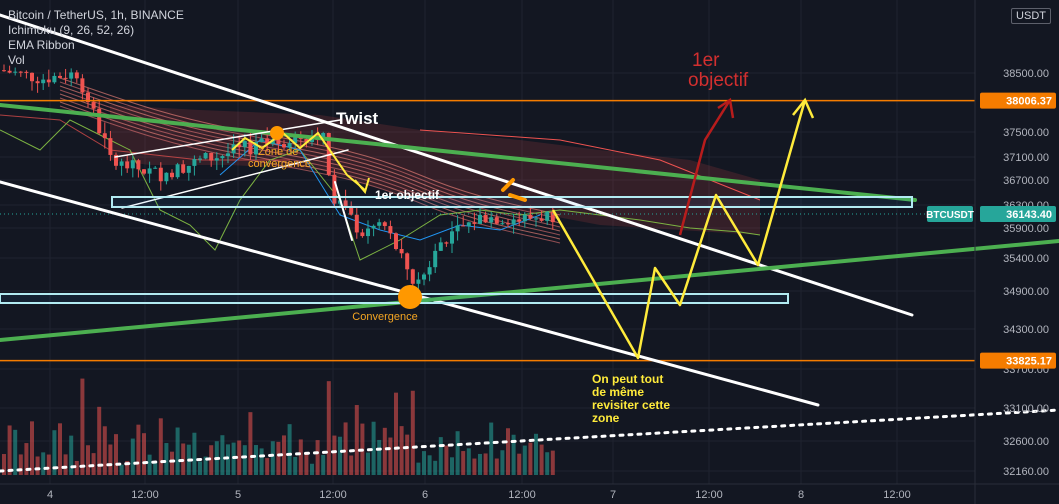 This screenshot has width=1059, height=504. I want to click on x-tick-label: 6, so click(425, 495).